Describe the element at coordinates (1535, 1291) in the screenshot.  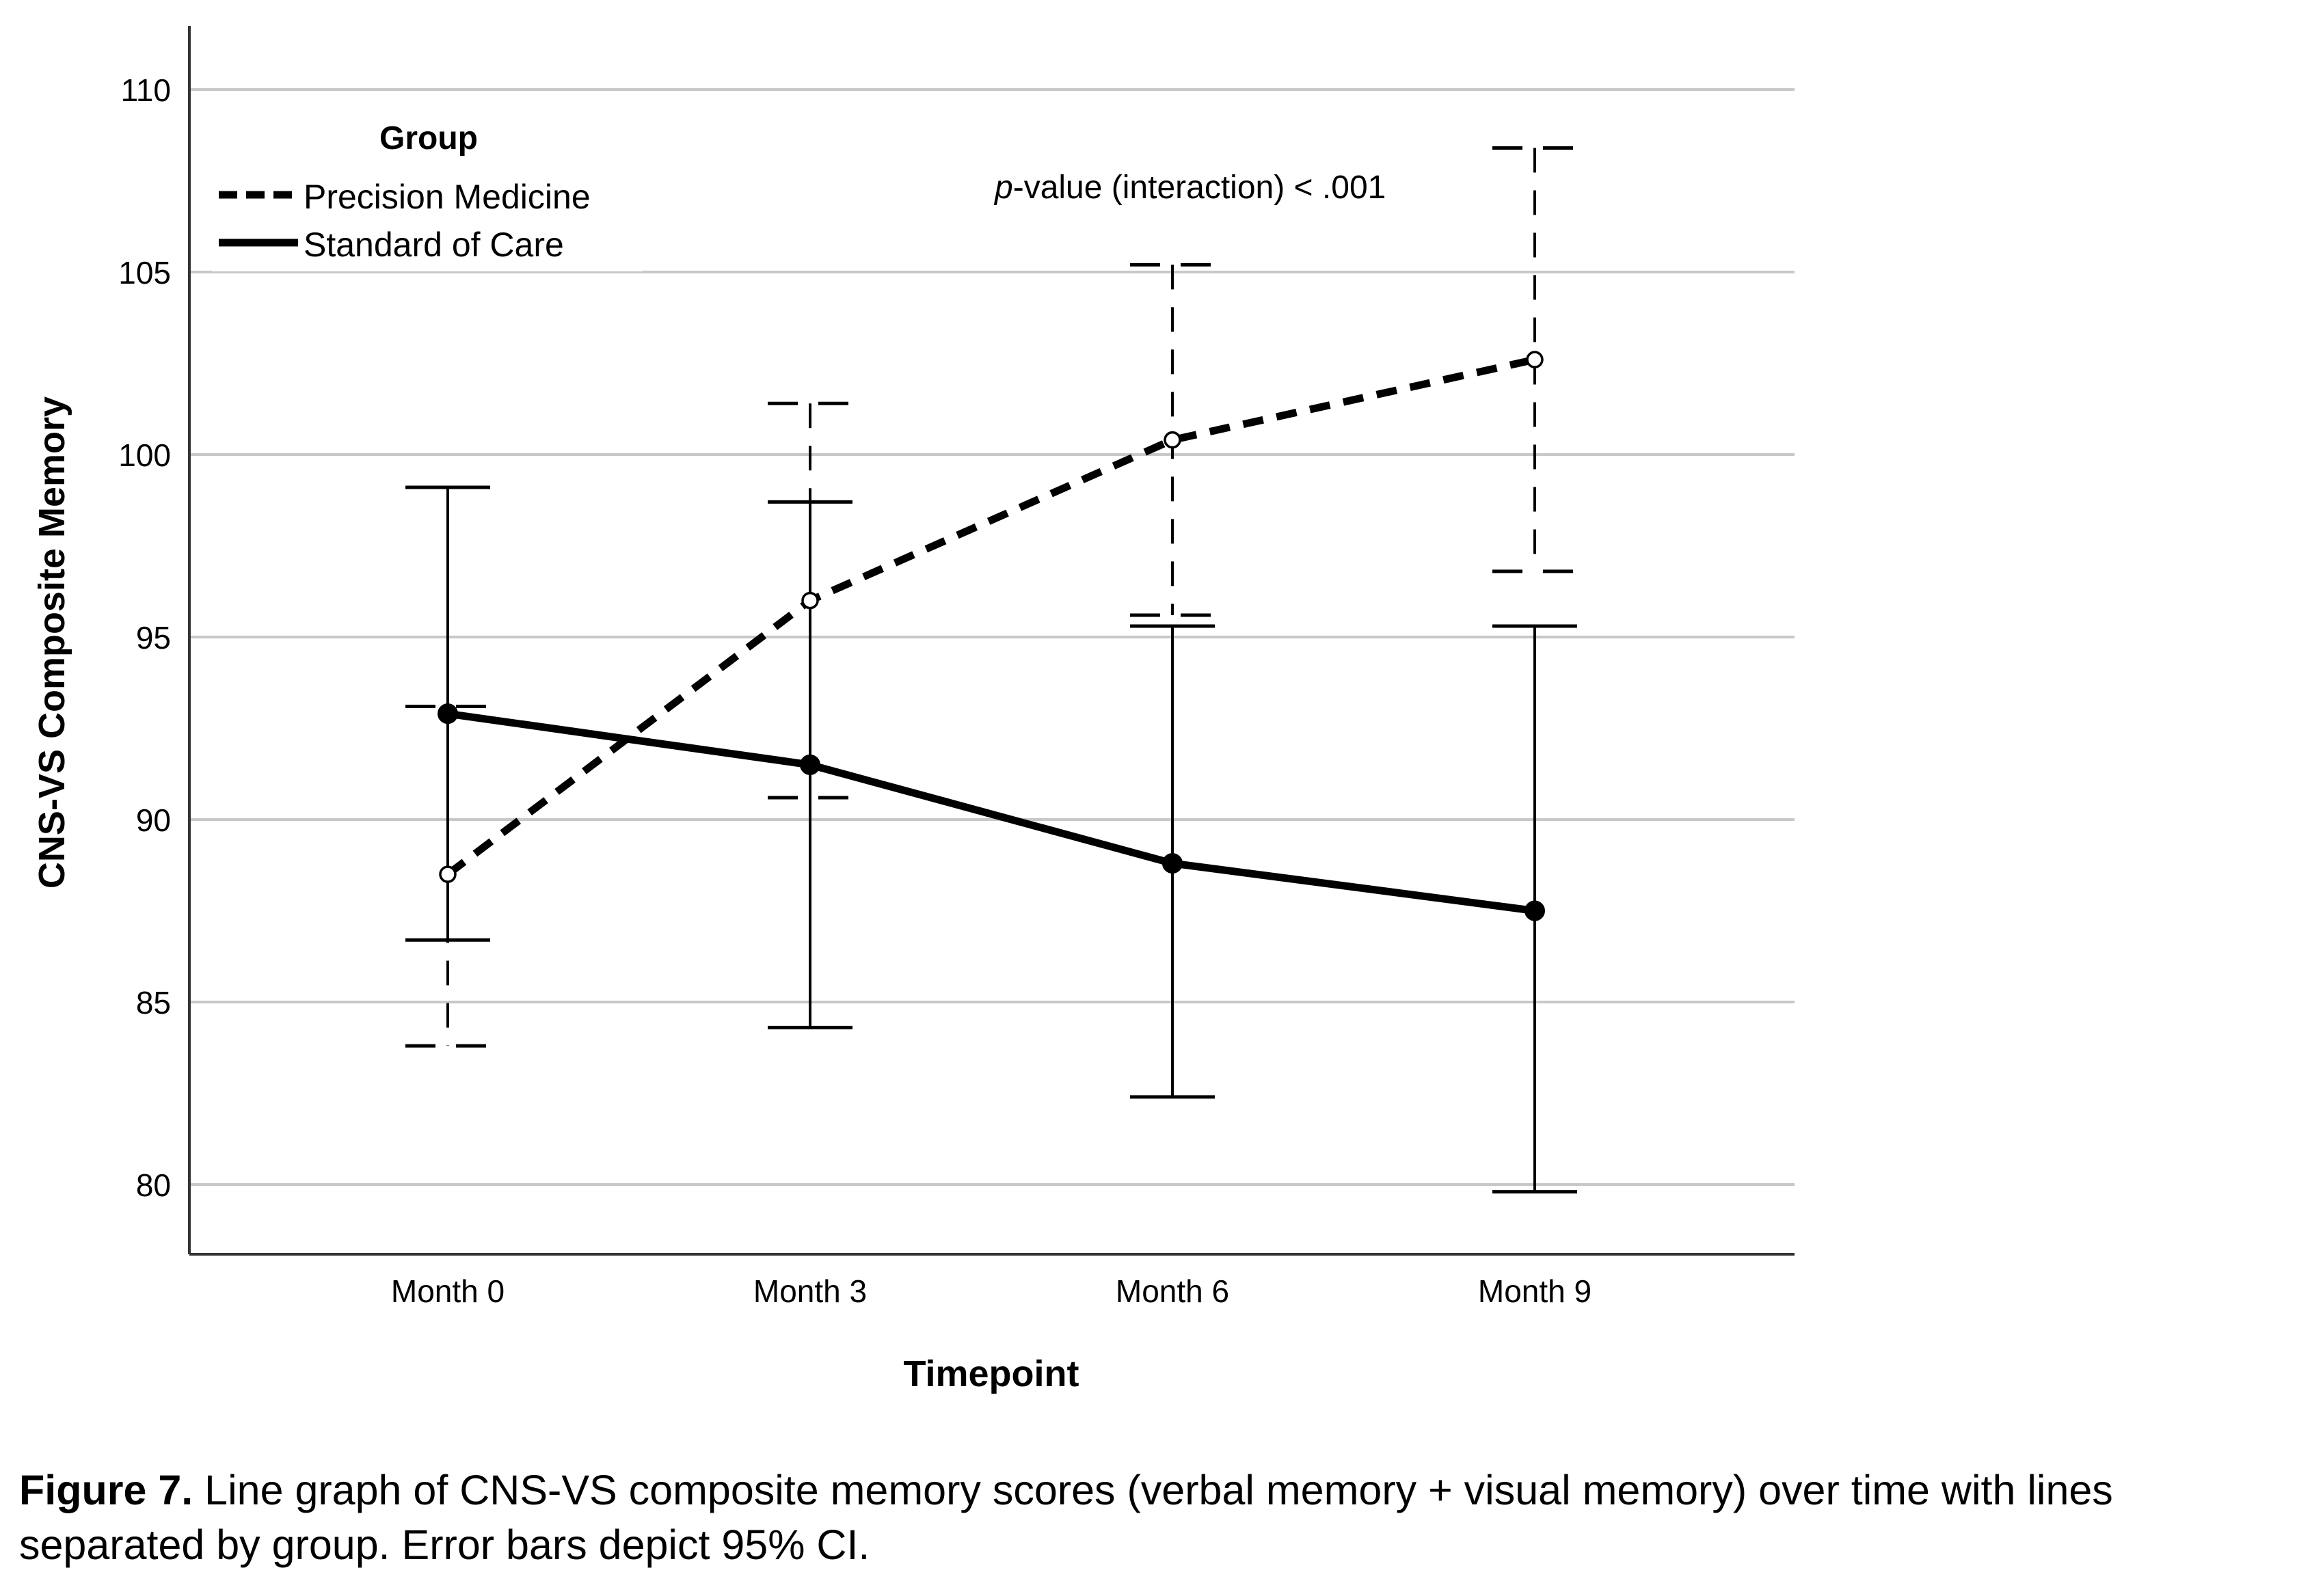
I see `x-tick-label-3: Month 9` at that location.